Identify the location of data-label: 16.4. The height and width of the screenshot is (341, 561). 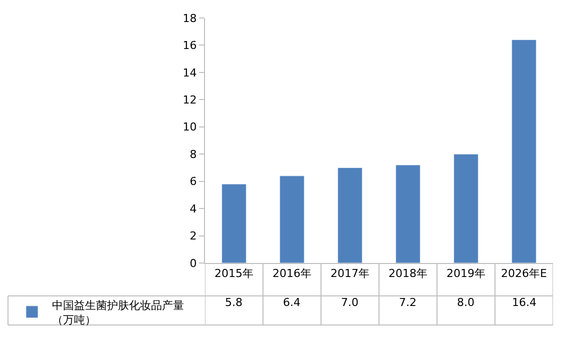
(524, 302).